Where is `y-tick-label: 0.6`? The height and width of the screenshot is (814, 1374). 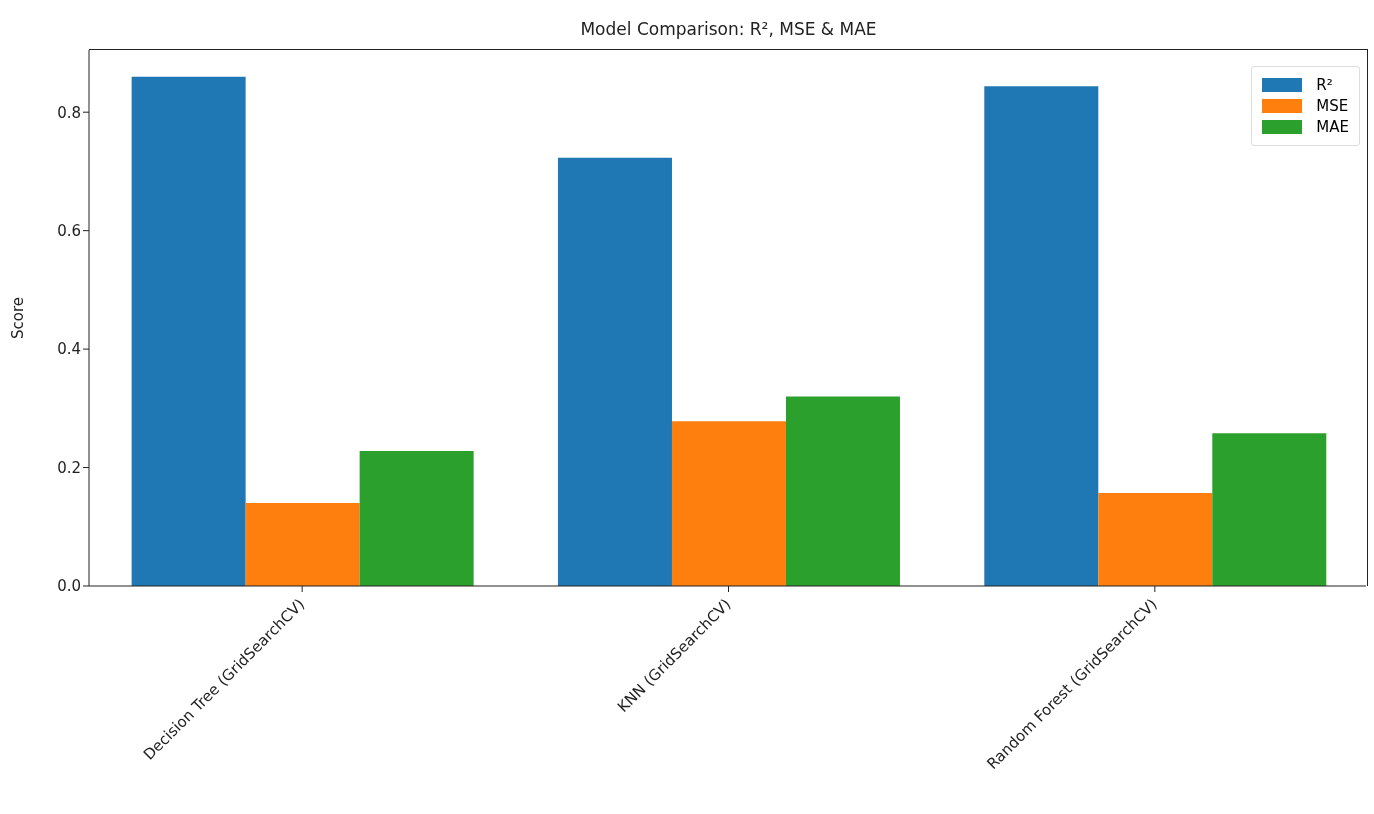
y-tick-label: 0.6 is located at coordinates (69, 230).